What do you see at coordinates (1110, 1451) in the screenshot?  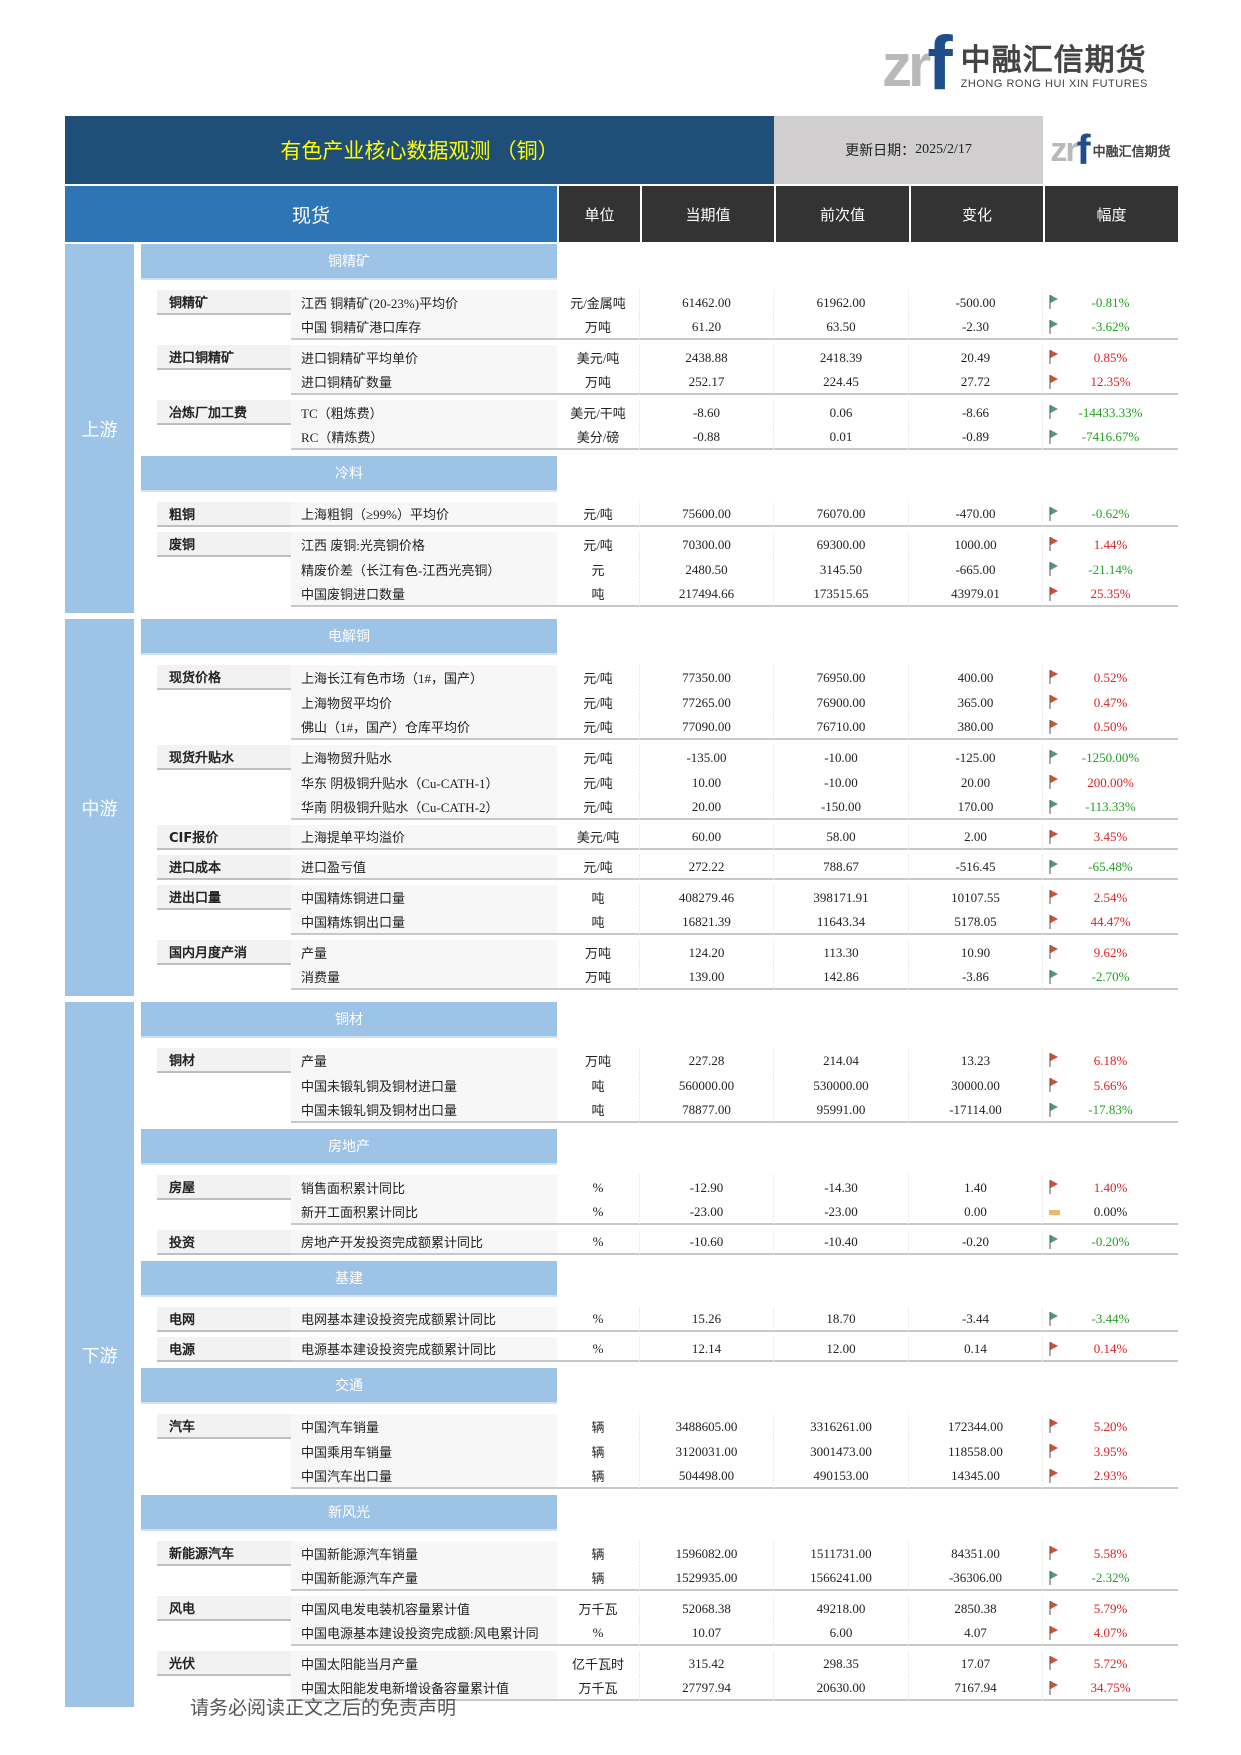 I see `pct-value: 3.95%` at bounding box center [1110, 1451].